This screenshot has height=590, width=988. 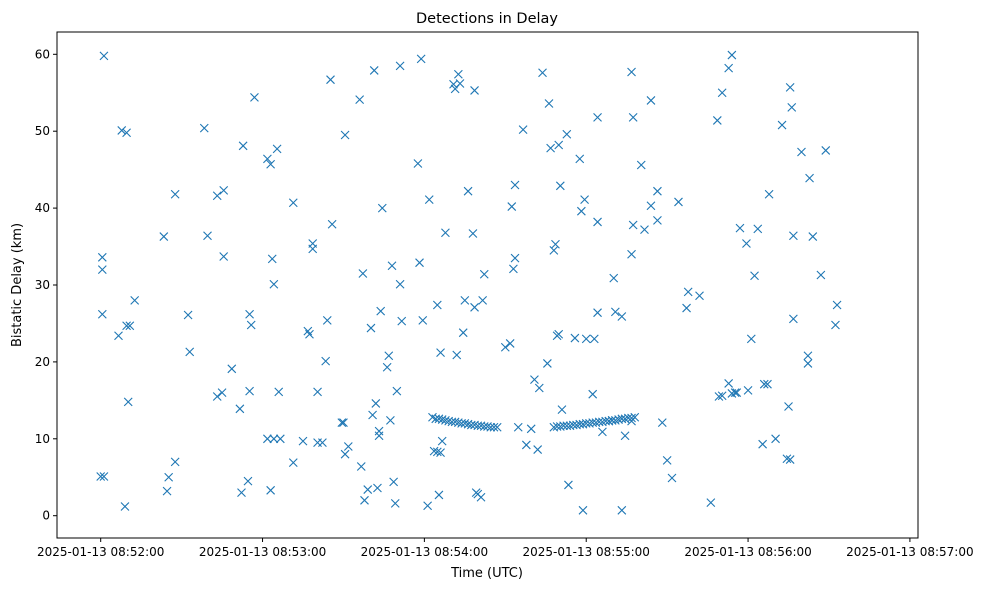 I want to click on x-tick-label: 2025-01-13 08:53:00, so click(x=262, y=552).